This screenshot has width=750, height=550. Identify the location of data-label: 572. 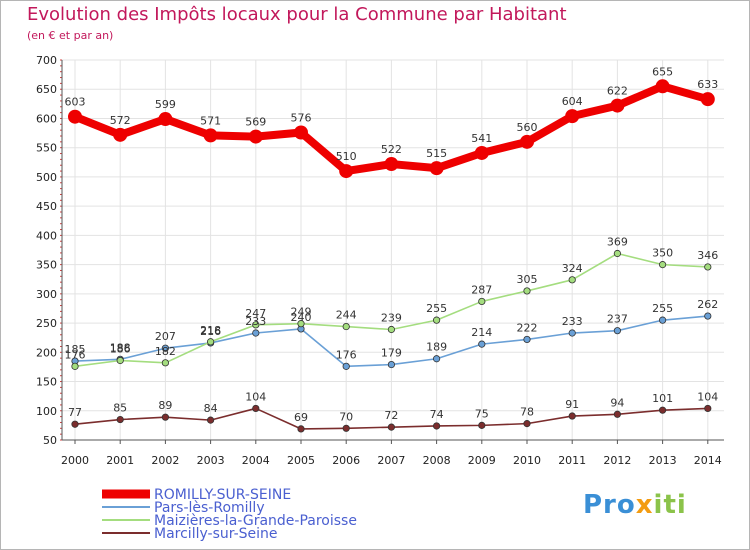
(120, 120).